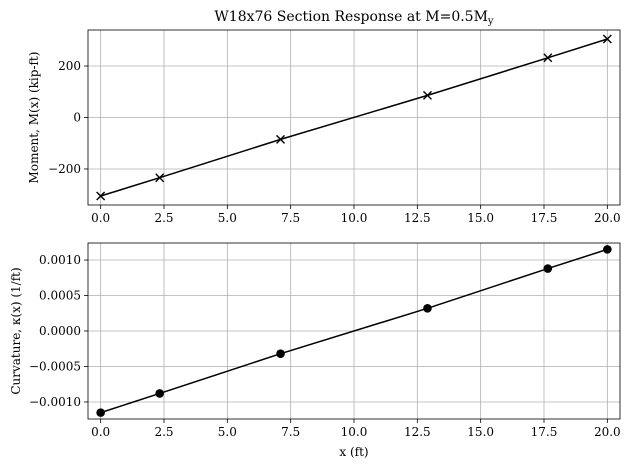  Describe the element at coordinates (55, 366) in the screenshot. I see `y-tick-label: −0.0005` at that location.